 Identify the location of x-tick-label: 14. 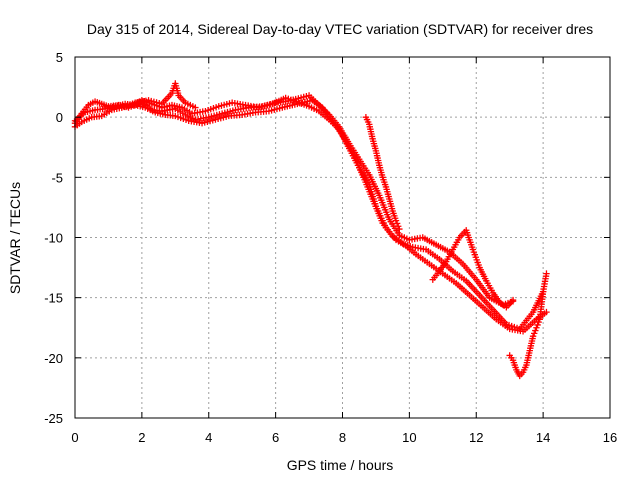
(543, 437).